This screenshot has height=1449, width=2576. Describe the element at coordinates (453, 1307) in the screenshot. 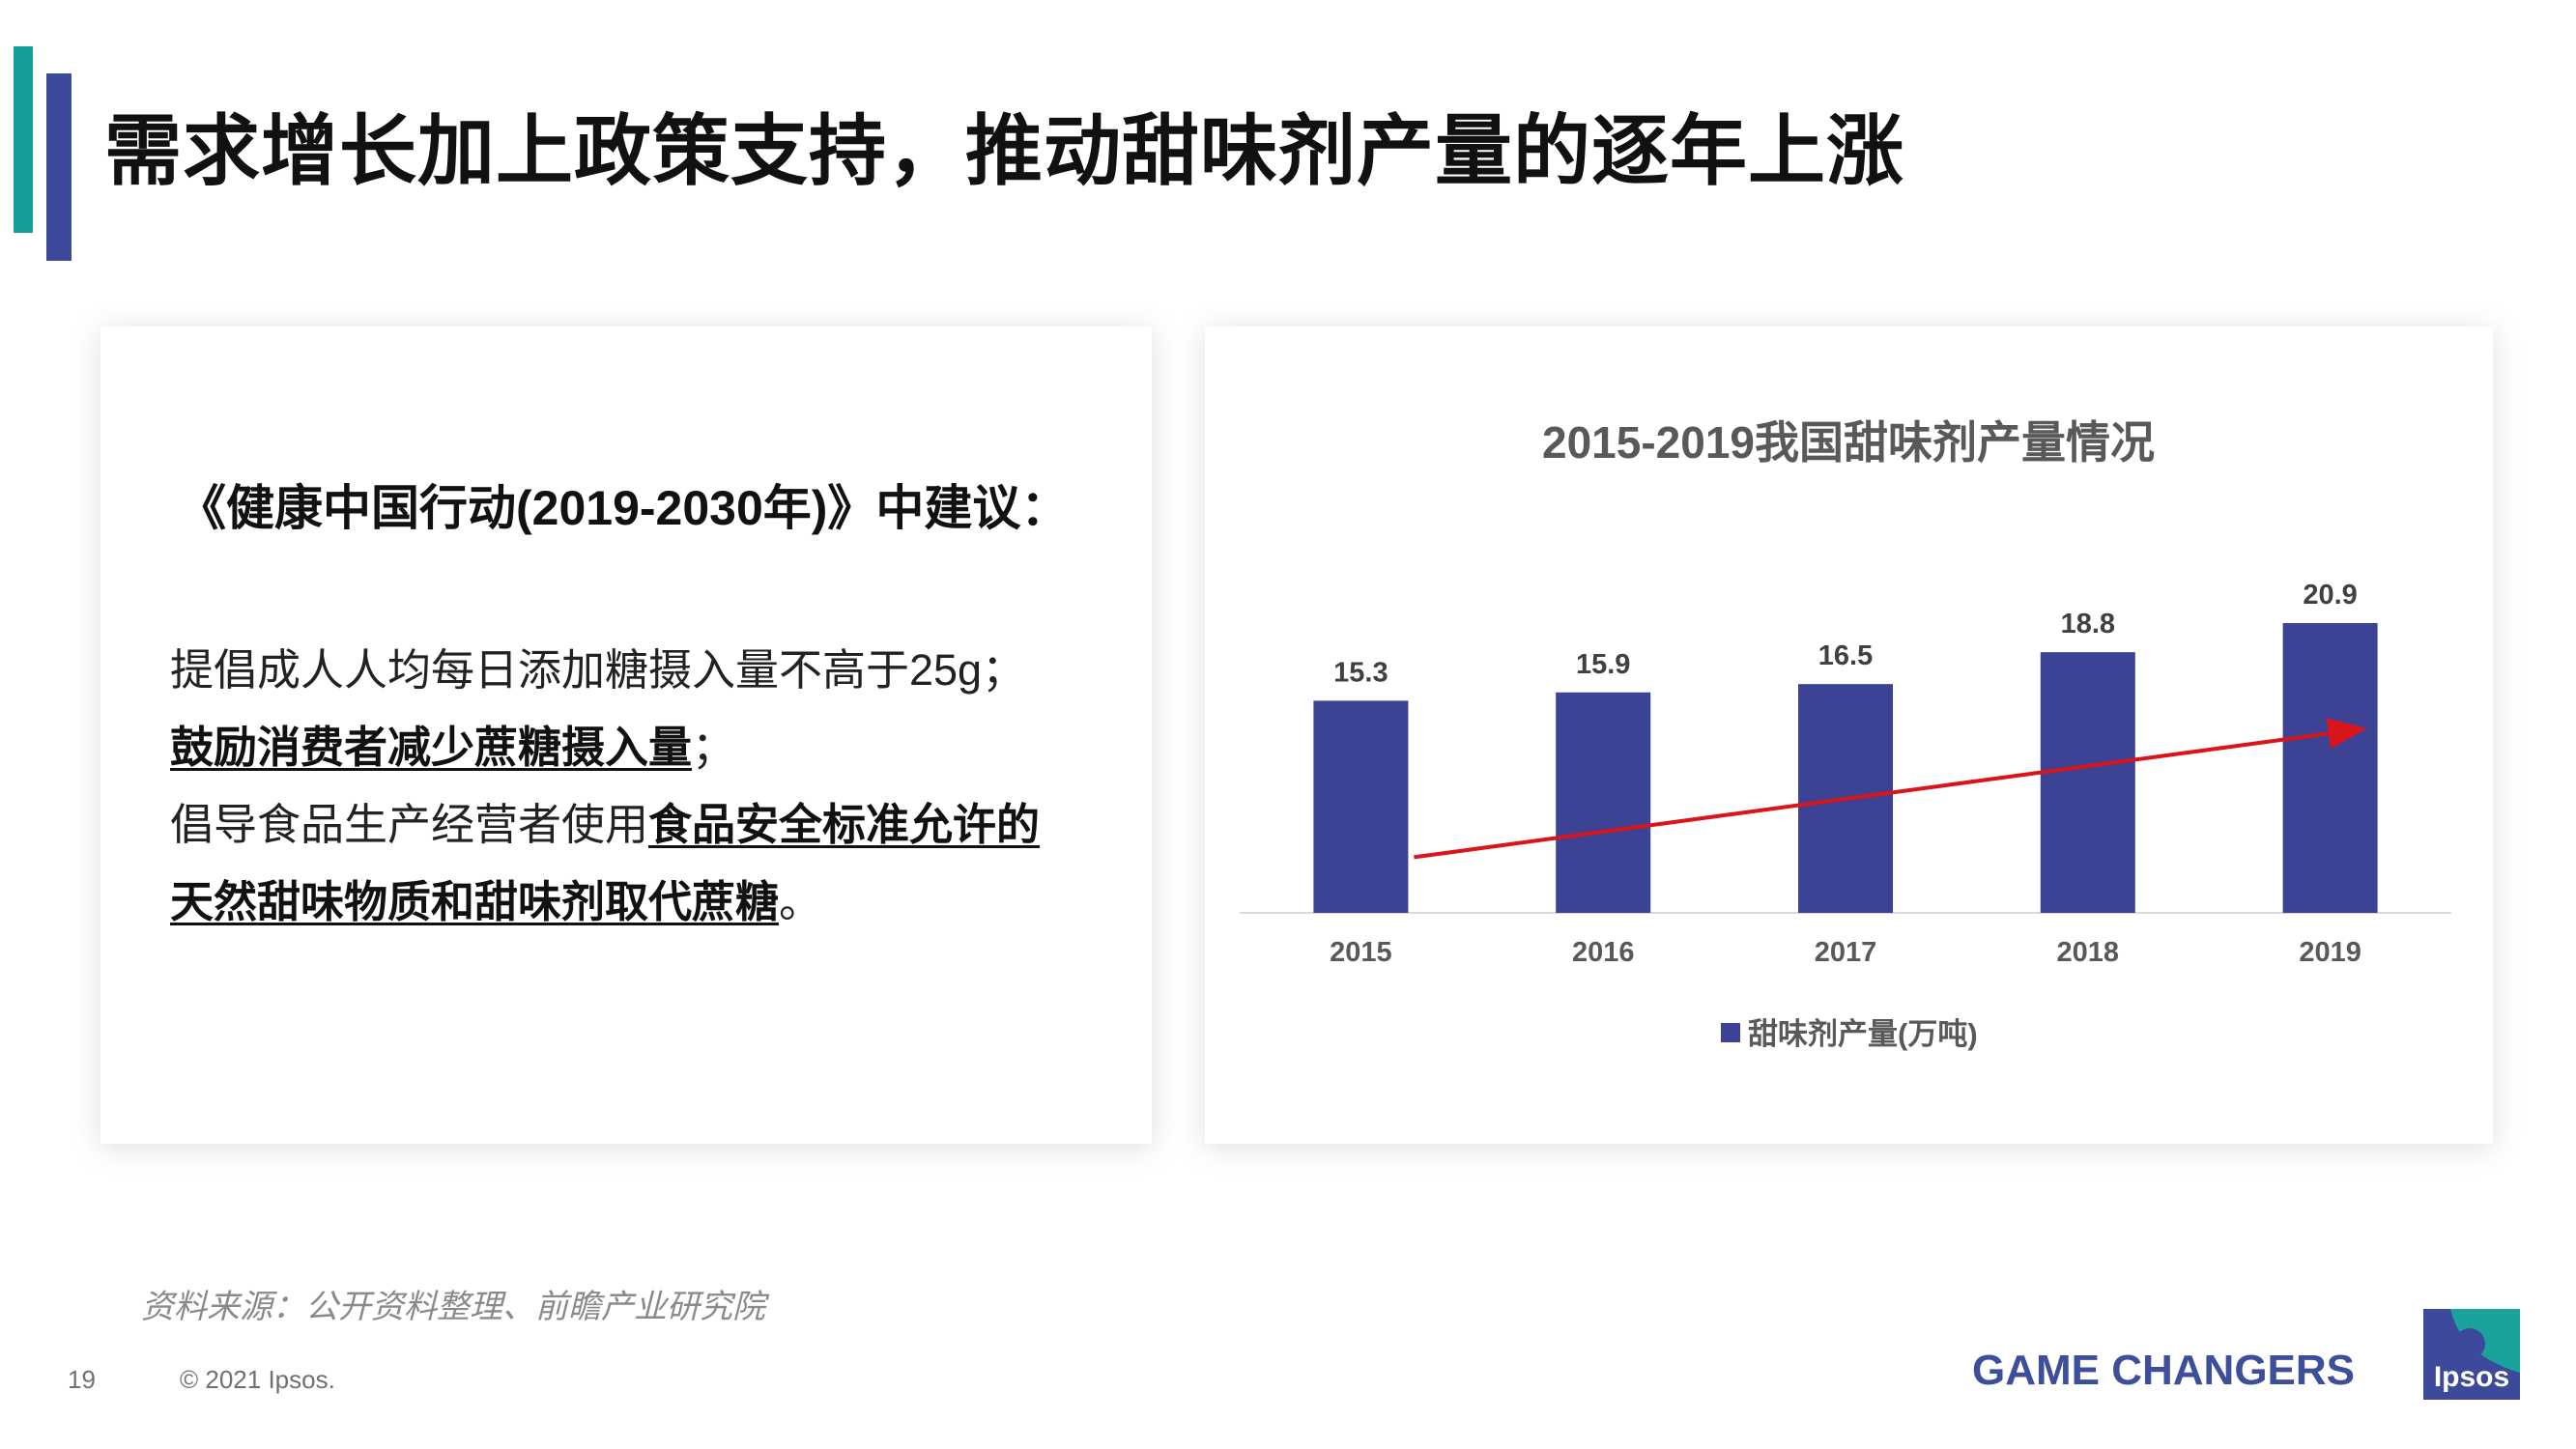

I see `source-note: 资料来源：公开资料整理、前瞻产业研究院` at that location.